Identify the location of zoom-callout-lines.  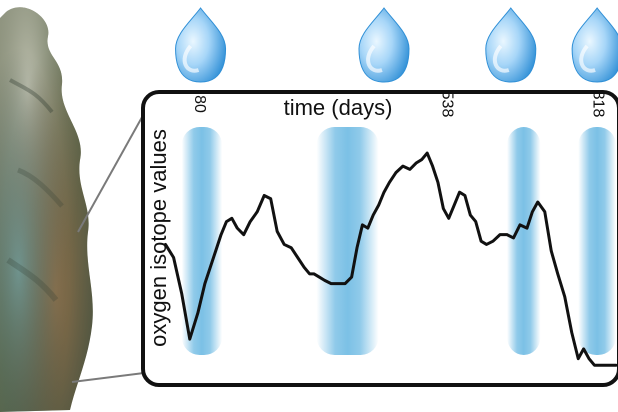
(109, 246).